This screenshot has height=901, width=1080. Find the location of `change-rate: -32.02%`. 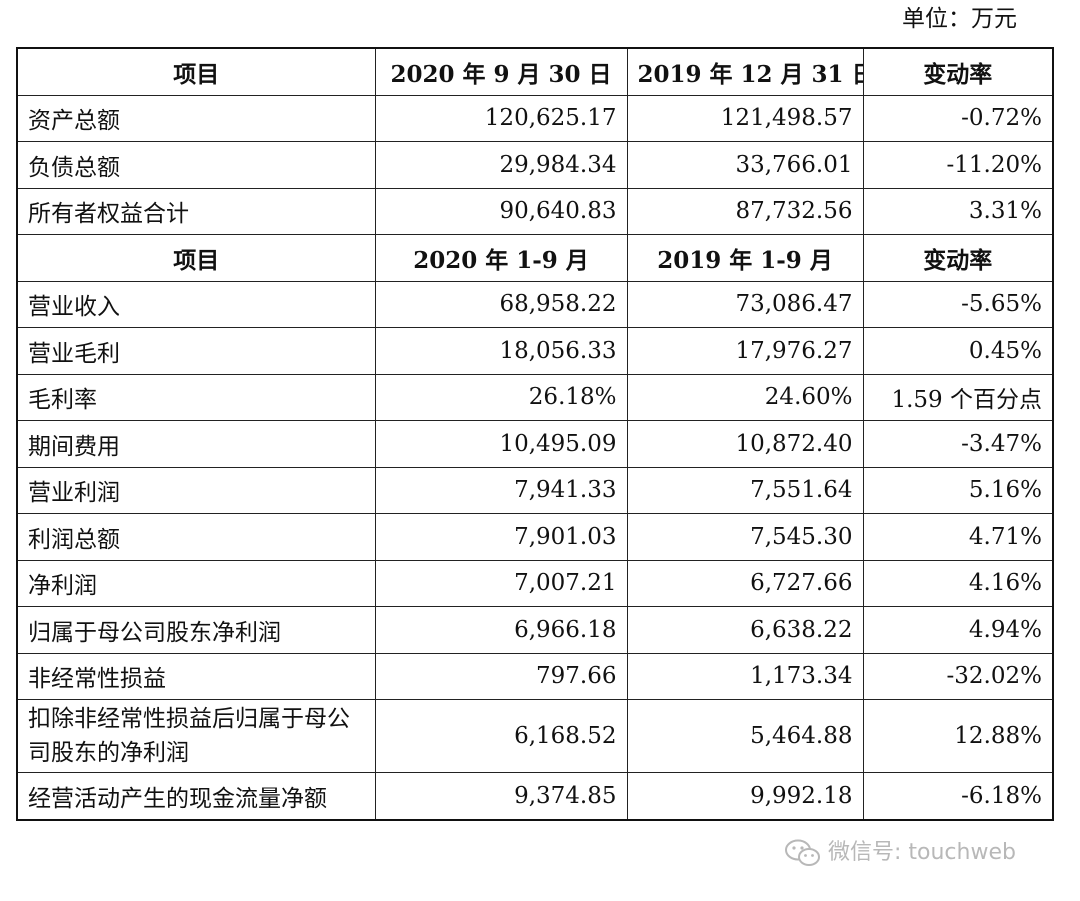

change-rate: -32.02% is located at coordinates (958, 676).